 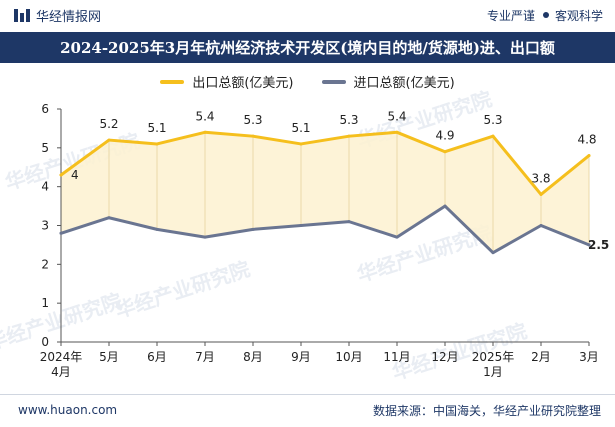 What do you see at coordinates (325, 163) in the screenshot?
I see `export-series-line` at bounding box center [325, 163].